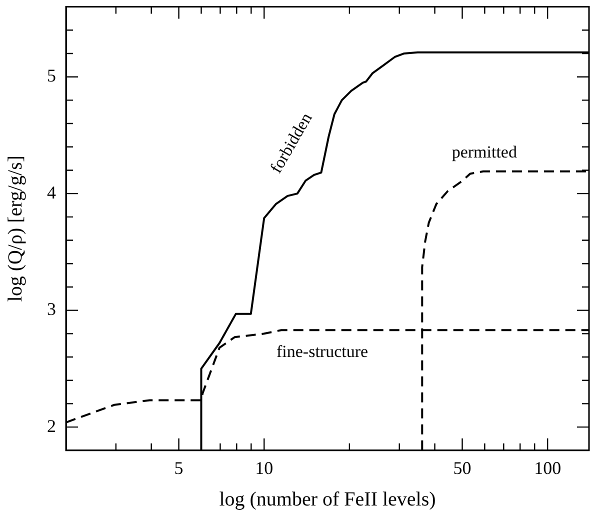 The image size is (591, 512). What do you see at coordinates (264, 468) in the screenshot?
I see `x-tick-label: 10` at bounding box center [264, 468].